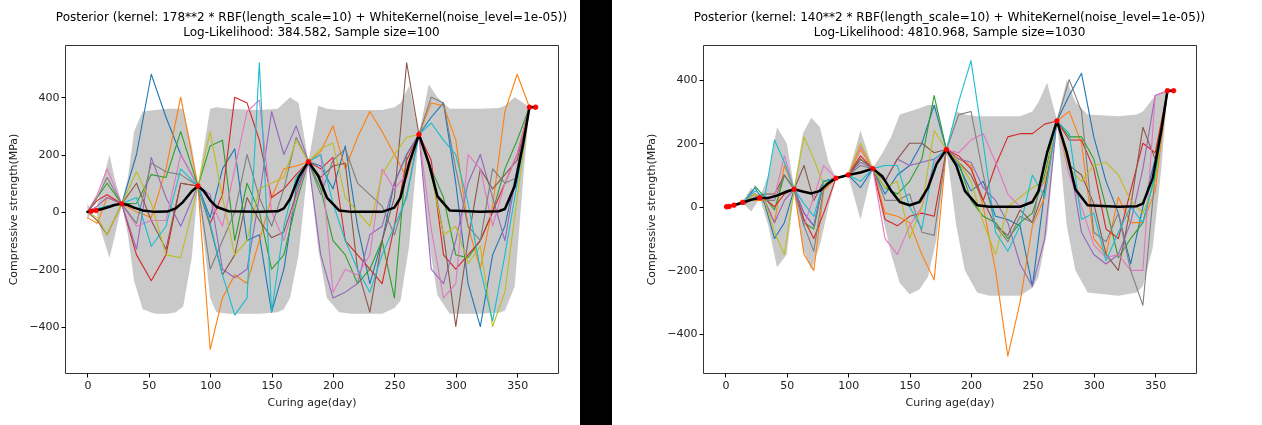 Image resolution: width=1262 pixels, height=425 pixels. Describe the element at coordinates (311, 32) in the screenshot. I see `chart-subtitle: Log-Likelihood: 384.582, Sample size=100` at that location.